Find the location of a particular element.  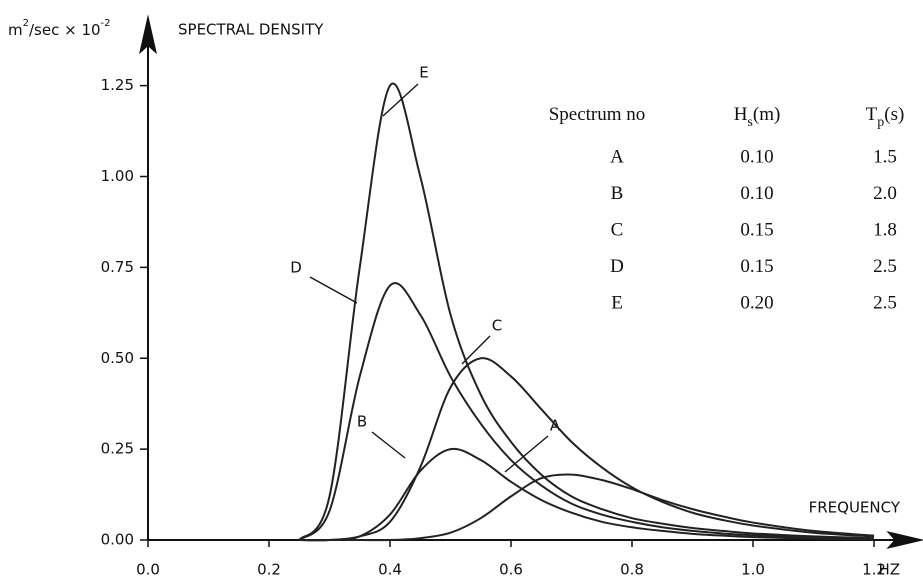

table-cell: 1.8 is located at coordinates (885, 229).